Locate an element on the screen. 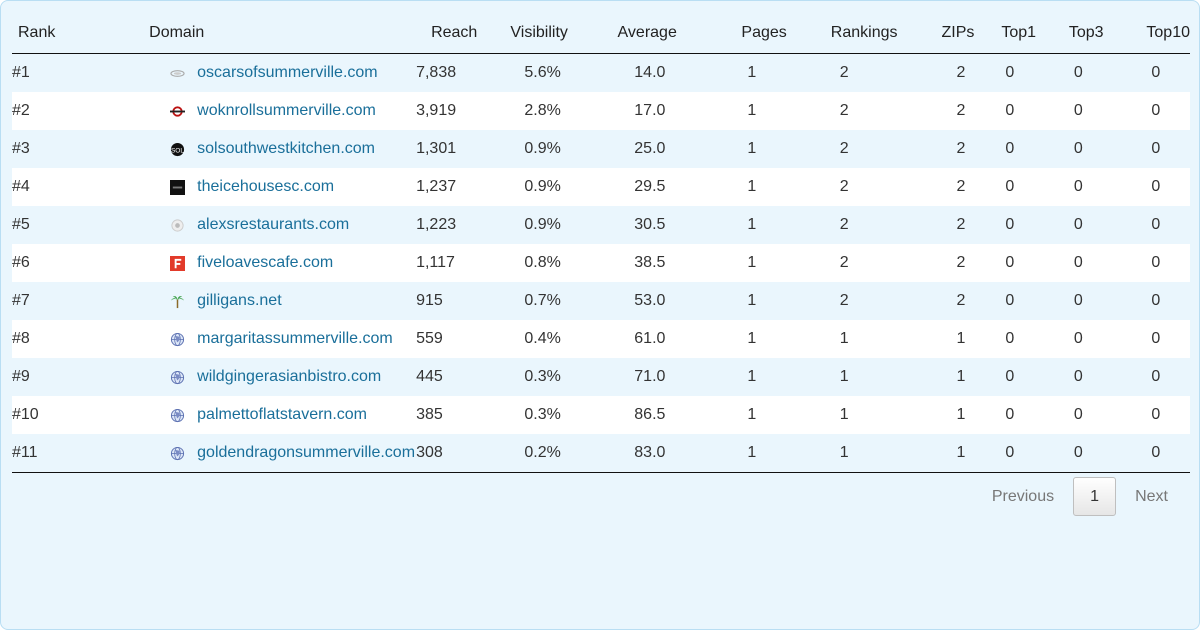  cell-domain: alexsrestaurants.com is located at coordinates (254, 225).